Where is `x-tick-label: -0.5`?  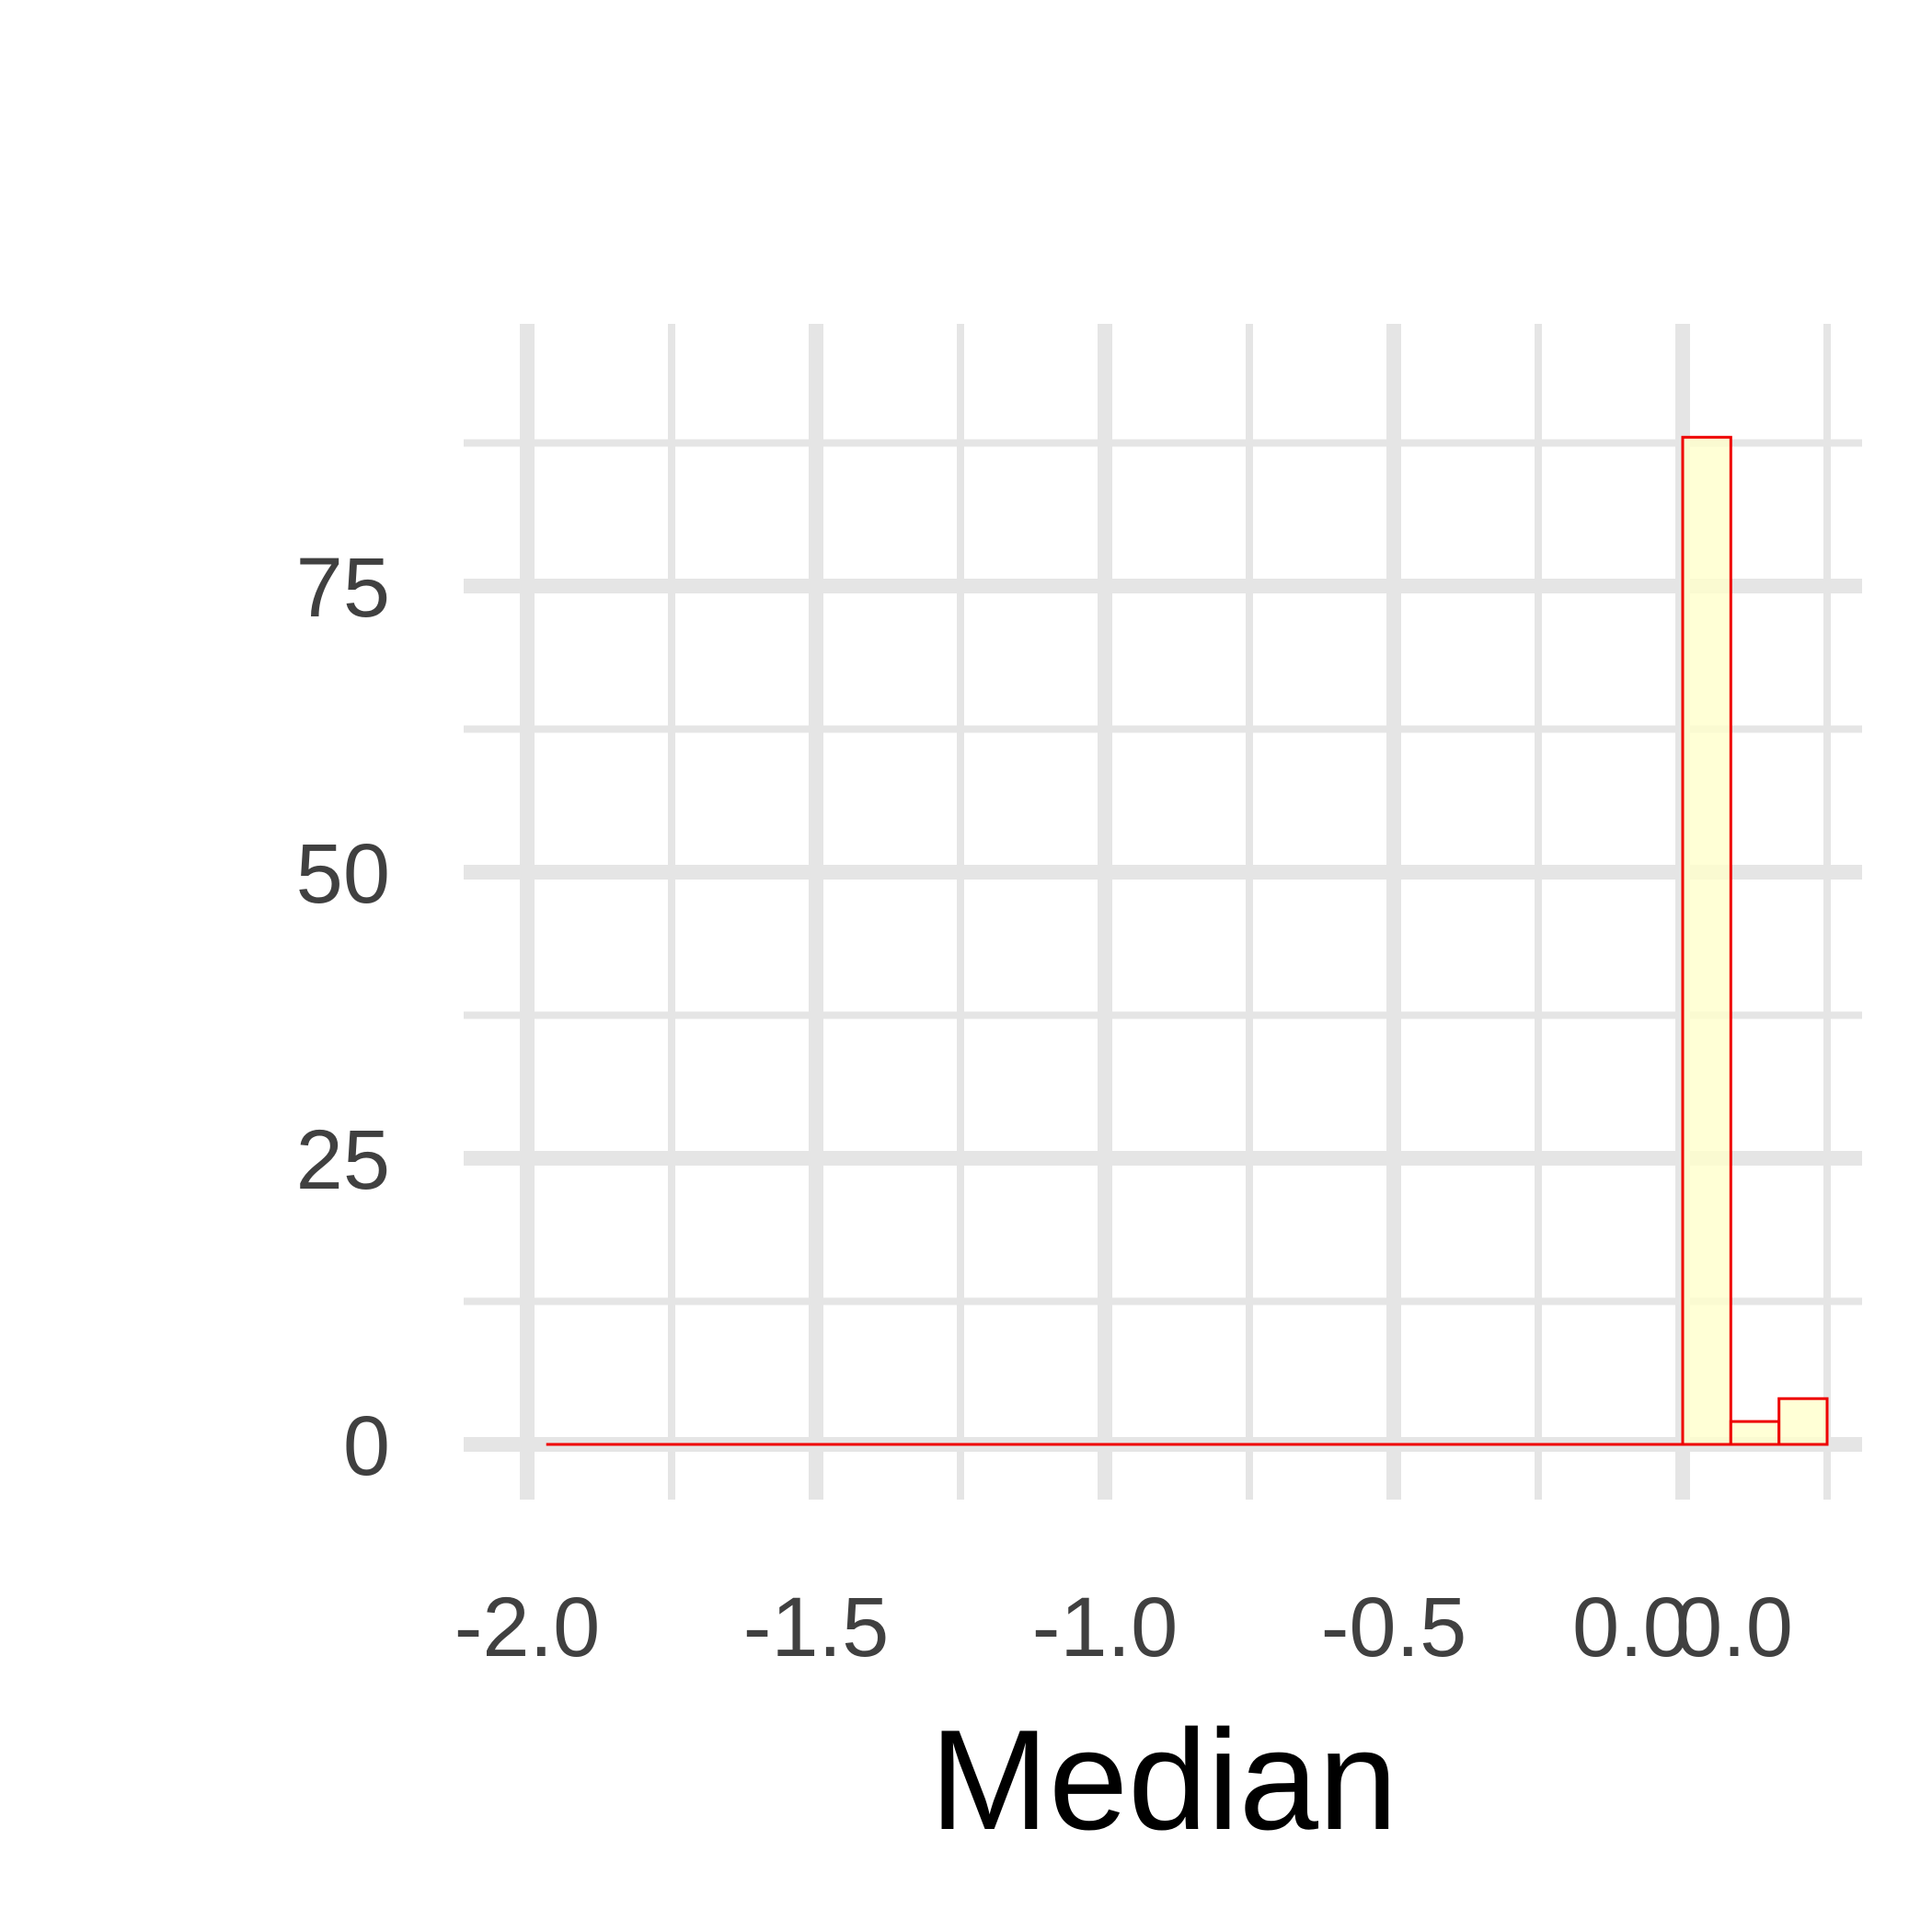 x-tick-label: -0.5 is located at coordinates (1394, 1627).